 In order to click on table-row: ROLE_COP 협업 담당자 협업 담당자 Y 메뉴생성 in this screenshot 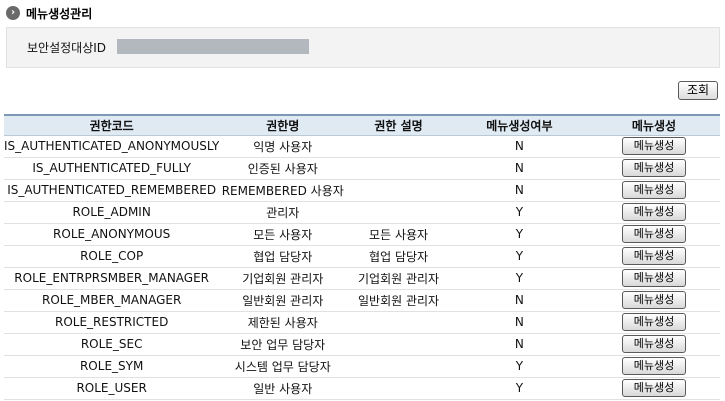, I will do `click(362, 256)`.